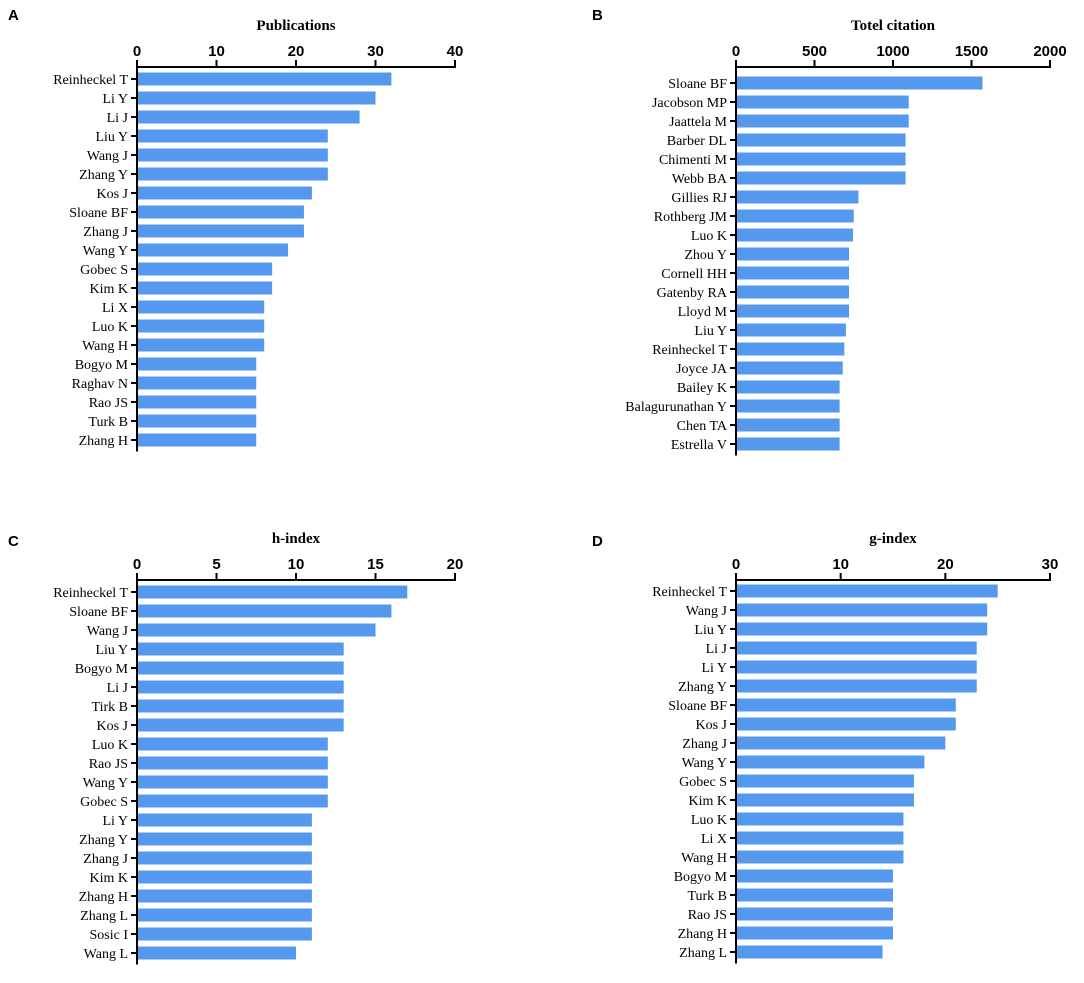  What do you see at coordinates (108, 156) in the screenshot?
I see `category-label: Wang J` at bounding box center [108, 156].